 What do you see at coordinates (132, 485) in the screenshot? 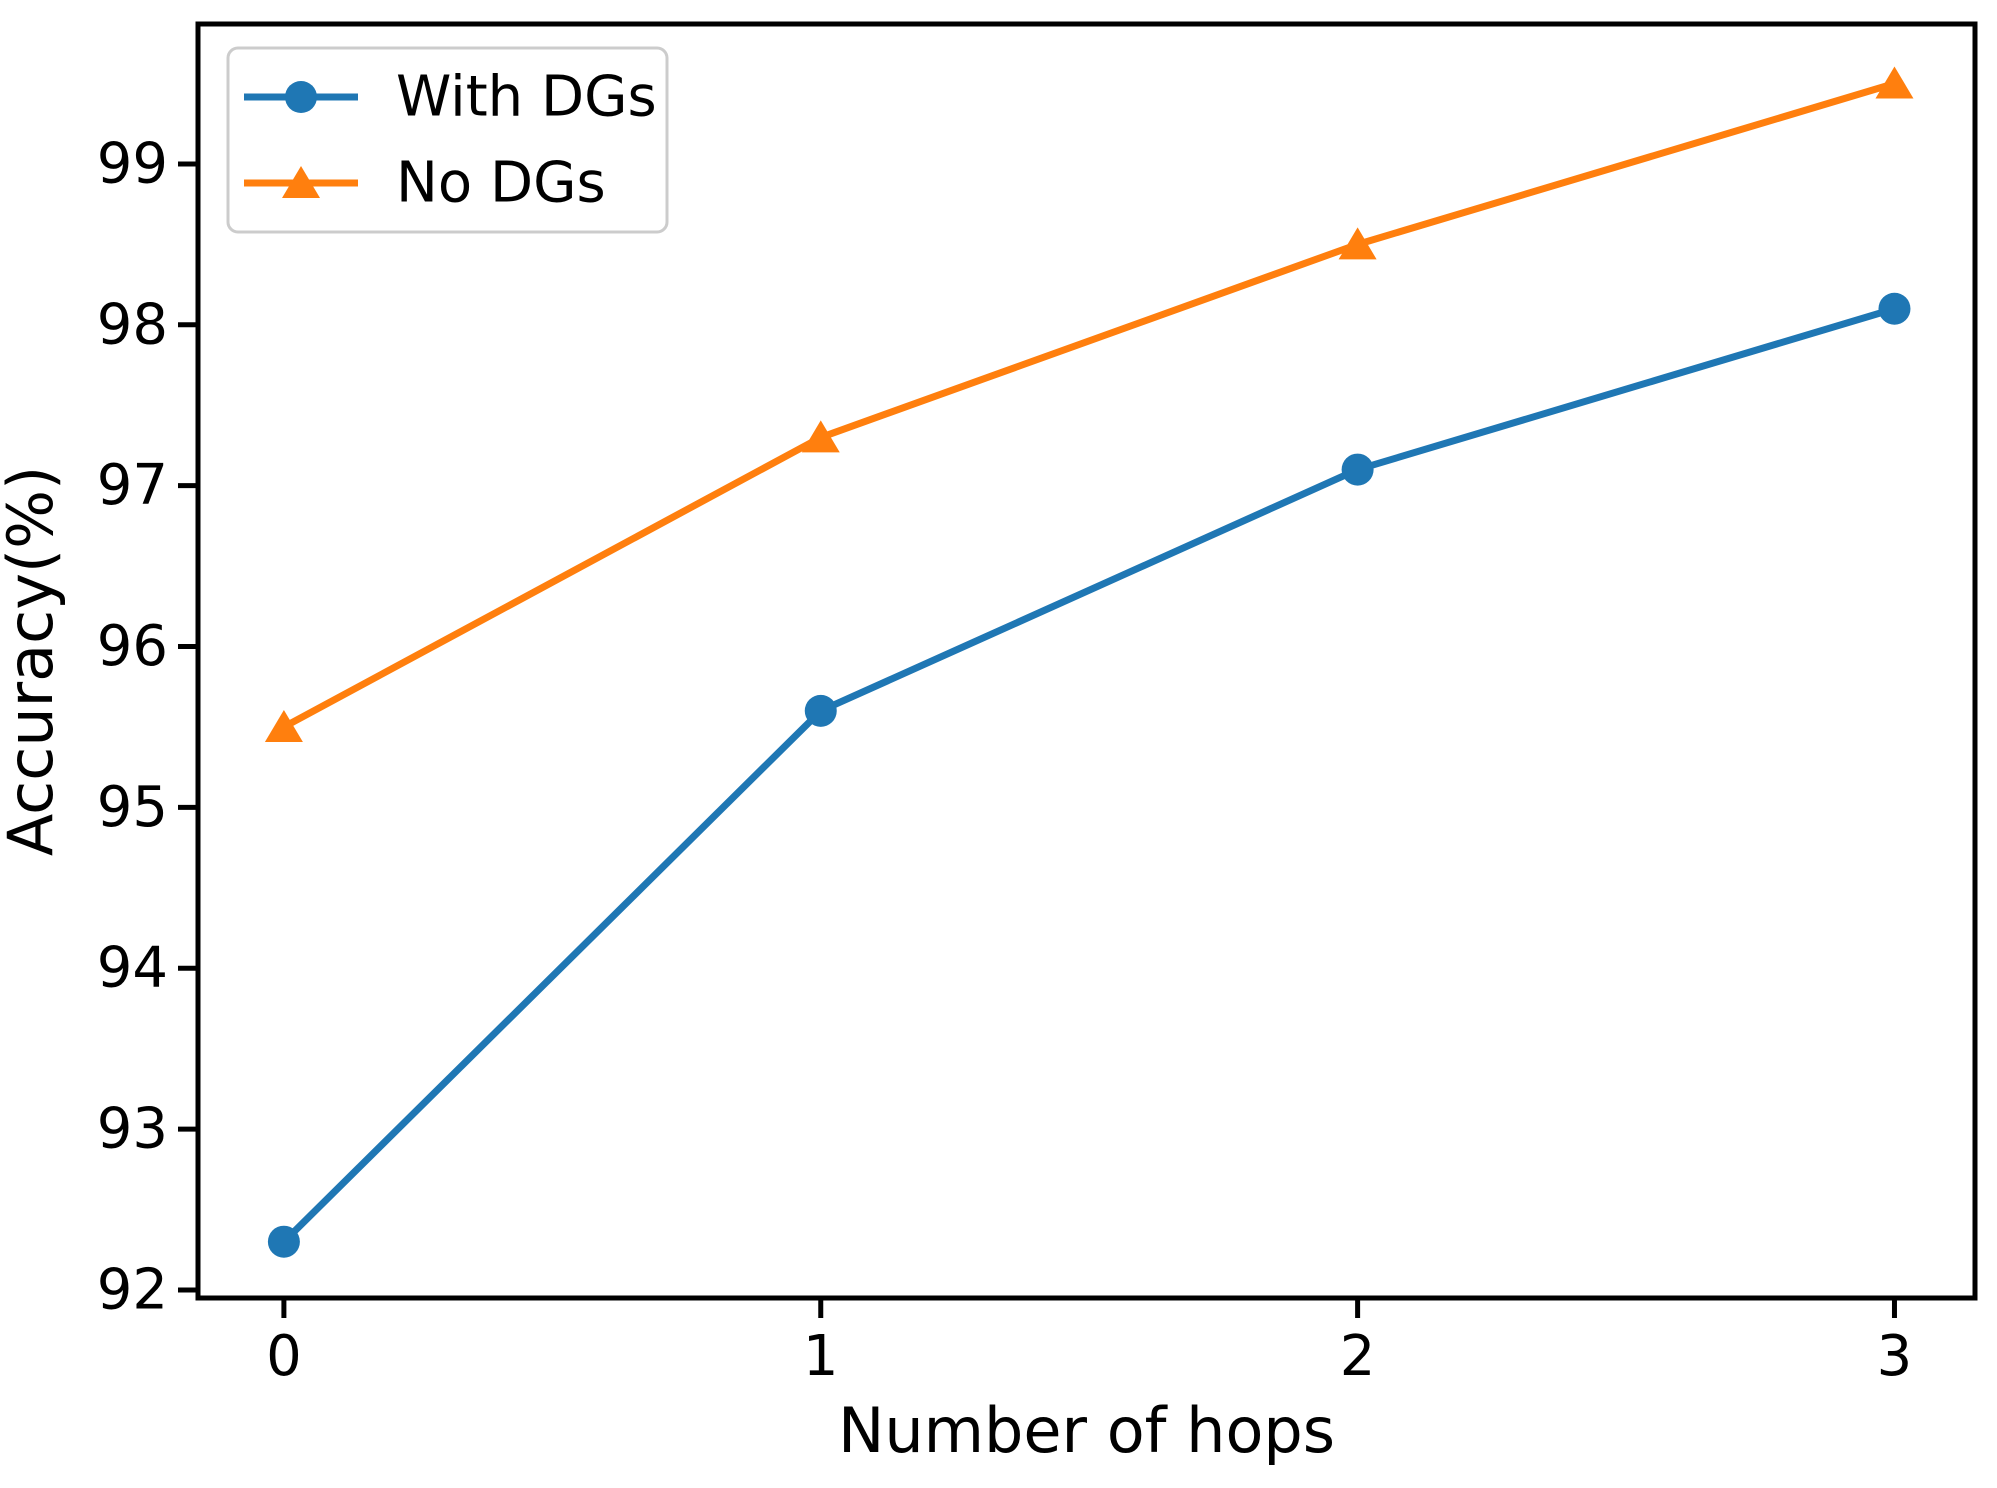
I see `y-tick-label: 97` at bounding box center [132, 485].